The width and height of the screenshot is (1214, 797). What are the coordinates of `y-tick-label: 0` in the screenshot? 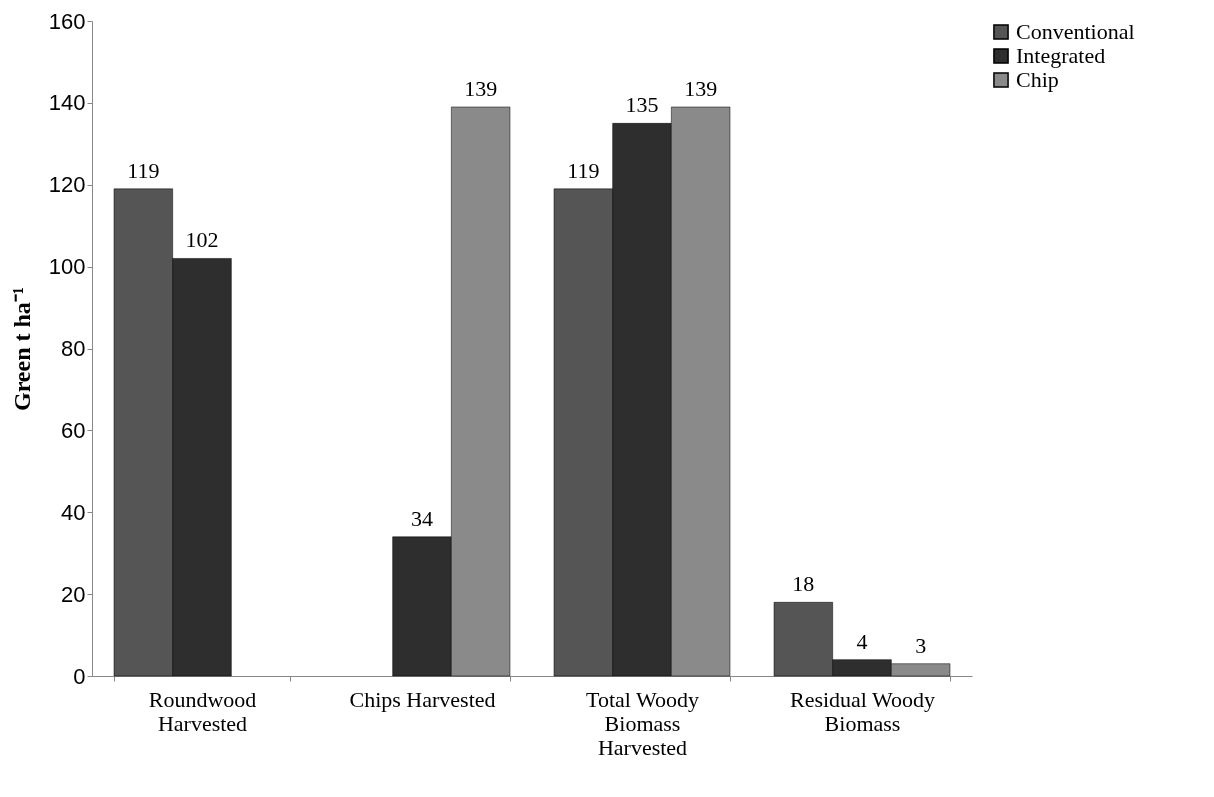 It's located at (79, 676).